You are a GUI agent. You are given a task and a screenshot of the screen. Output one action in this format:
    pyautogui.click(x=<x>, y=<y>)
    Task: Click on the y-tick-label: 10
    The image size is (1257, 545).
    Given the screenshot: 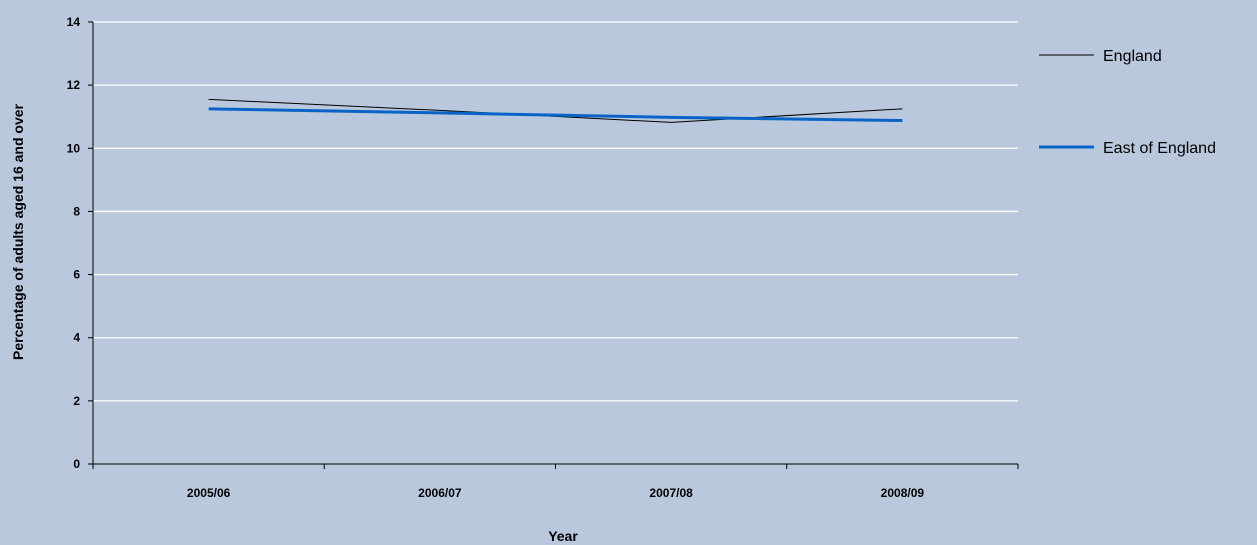 What is the action you would take?
    pyautogui.click(x=74, y=148)
    